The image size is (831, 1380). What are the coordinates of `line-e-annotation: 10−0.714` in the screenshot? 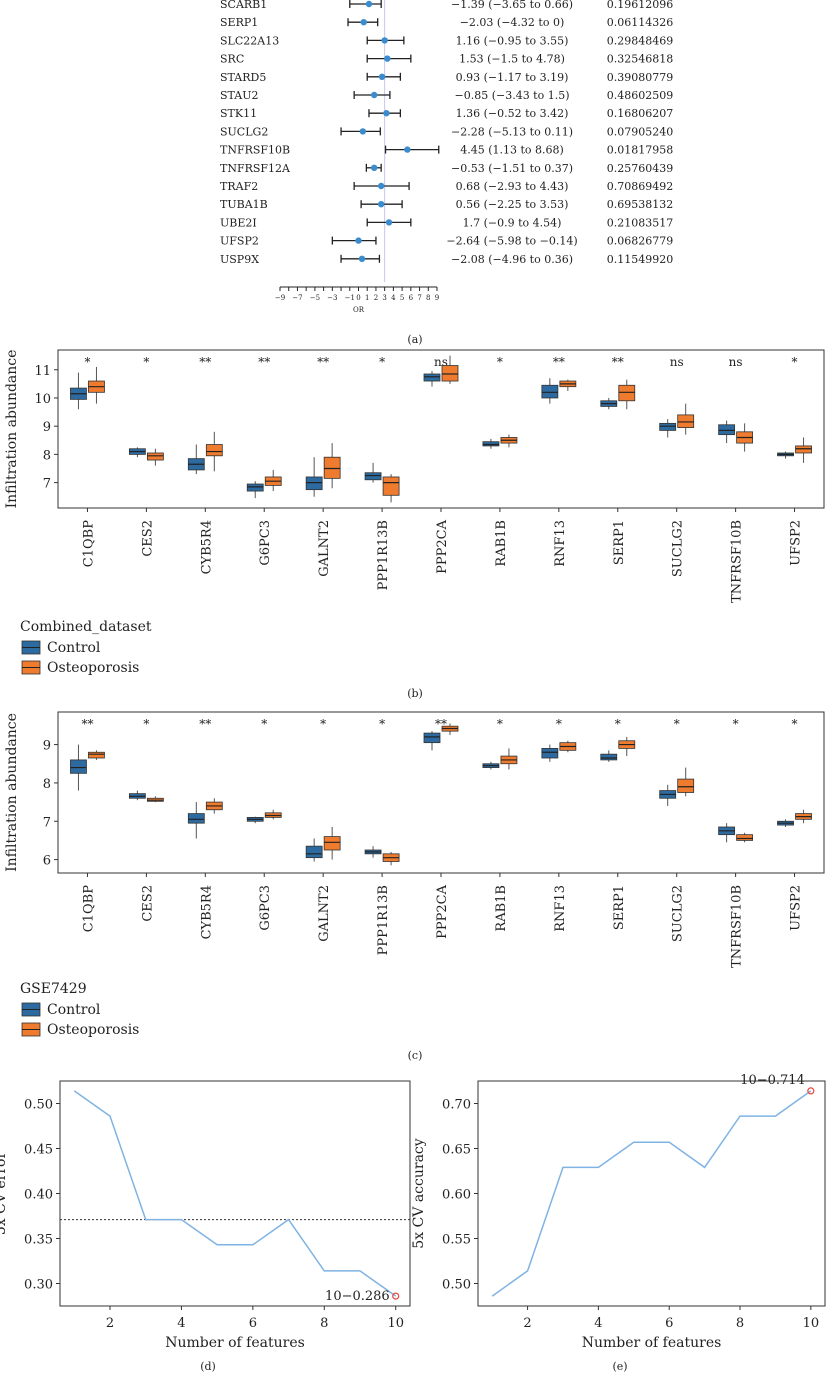 It's located at (772, 1080).